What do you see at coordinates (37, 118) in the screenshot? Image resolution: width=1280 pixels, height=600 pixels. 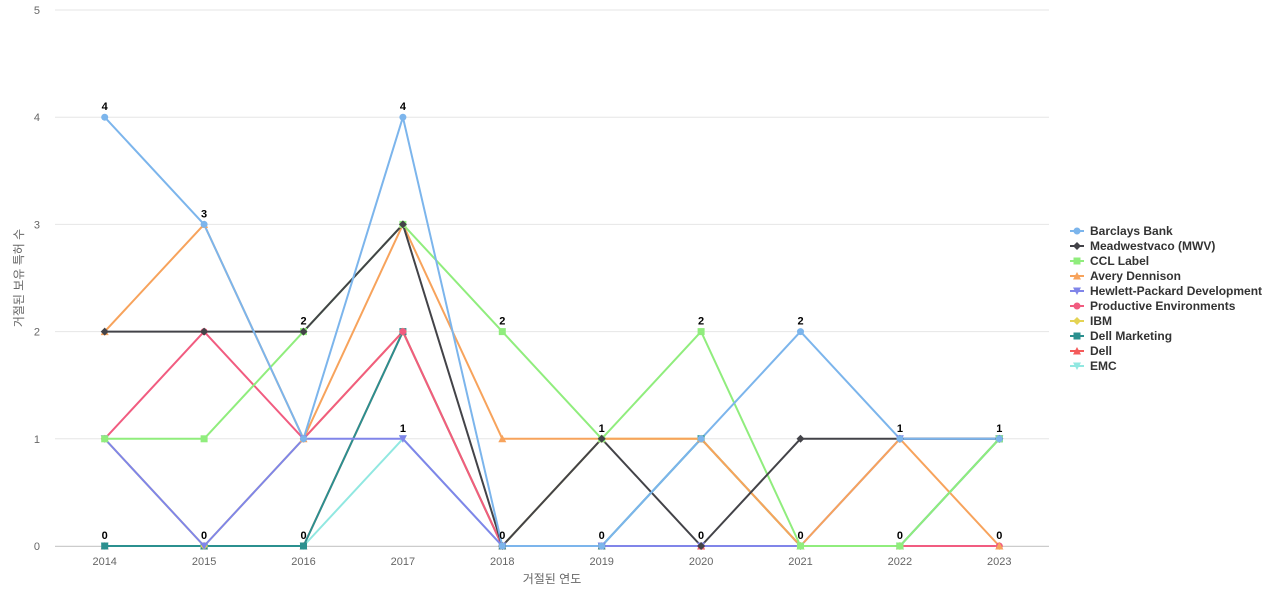 I see `y-tick-label: 4` at bounding box center [37, 118].